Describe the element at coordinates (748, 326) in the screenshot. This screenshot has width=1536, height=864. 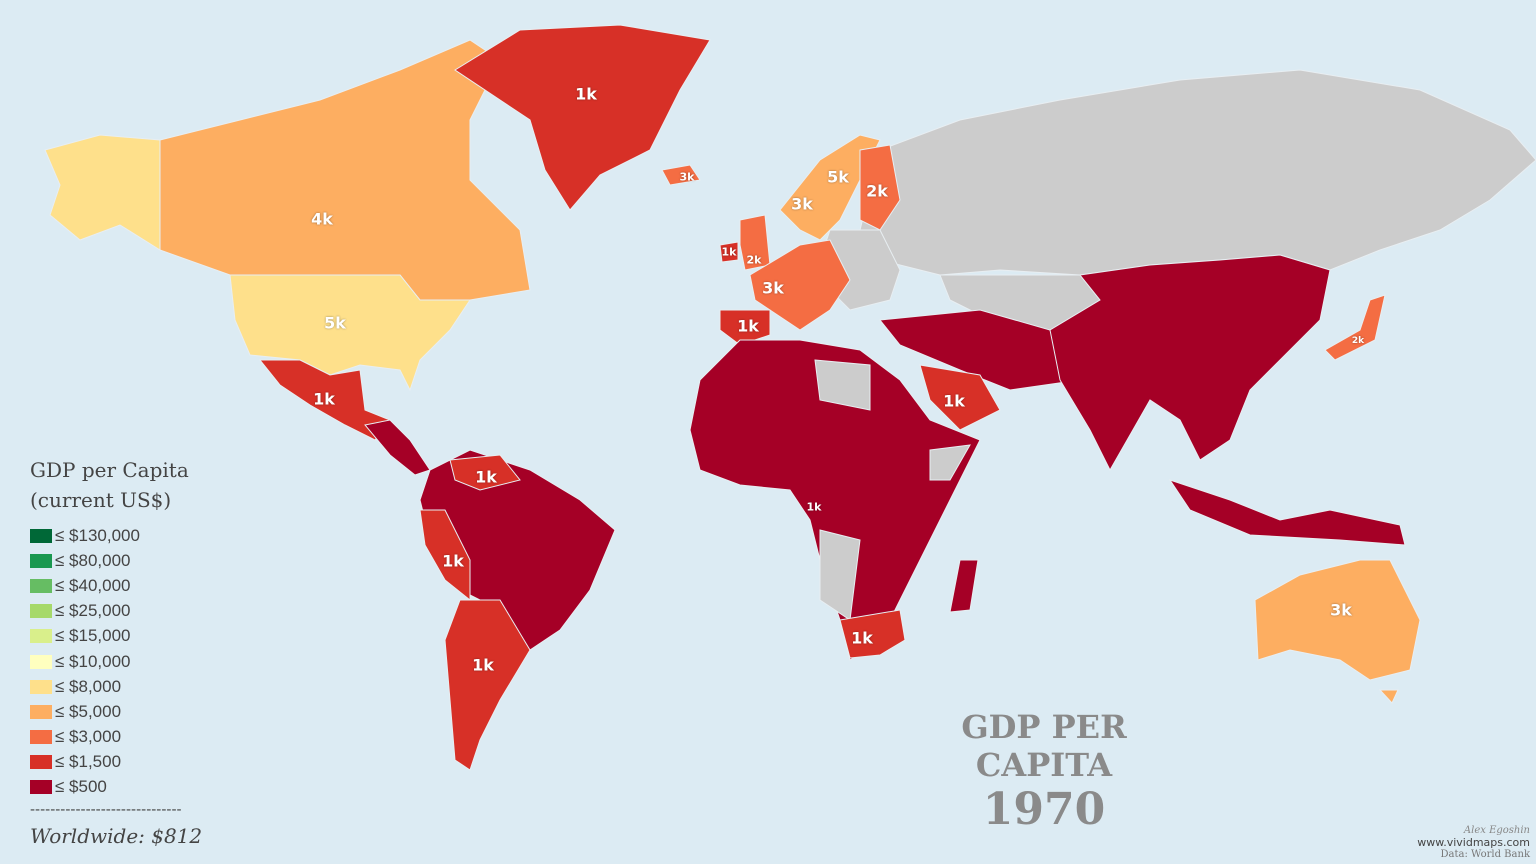
I see `label-spain: 1k` at that location.